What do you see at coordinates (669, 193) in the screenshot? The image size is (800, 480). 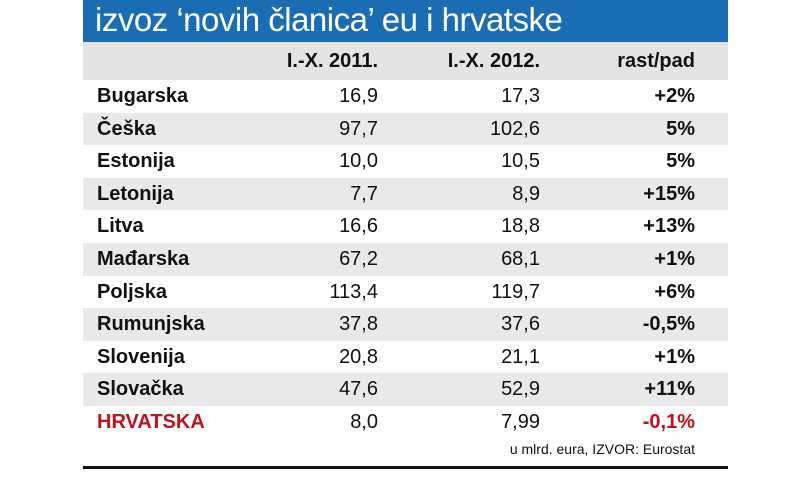 I see `value-cell: +15%` at bounding box center [669, 193].